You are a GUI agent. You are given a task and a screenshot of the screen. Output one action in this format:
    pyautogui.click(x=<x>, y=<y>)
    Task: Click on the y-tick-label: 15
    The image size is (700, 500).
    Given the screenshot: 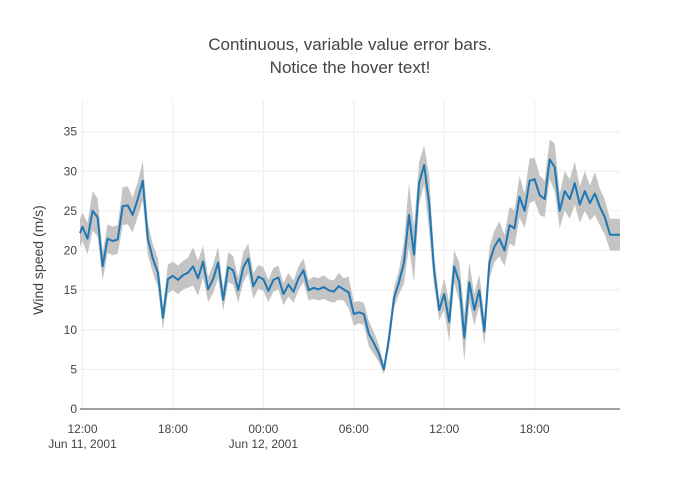 What is the action you would take?
    pyautogui.click(x=71, y=290)
    